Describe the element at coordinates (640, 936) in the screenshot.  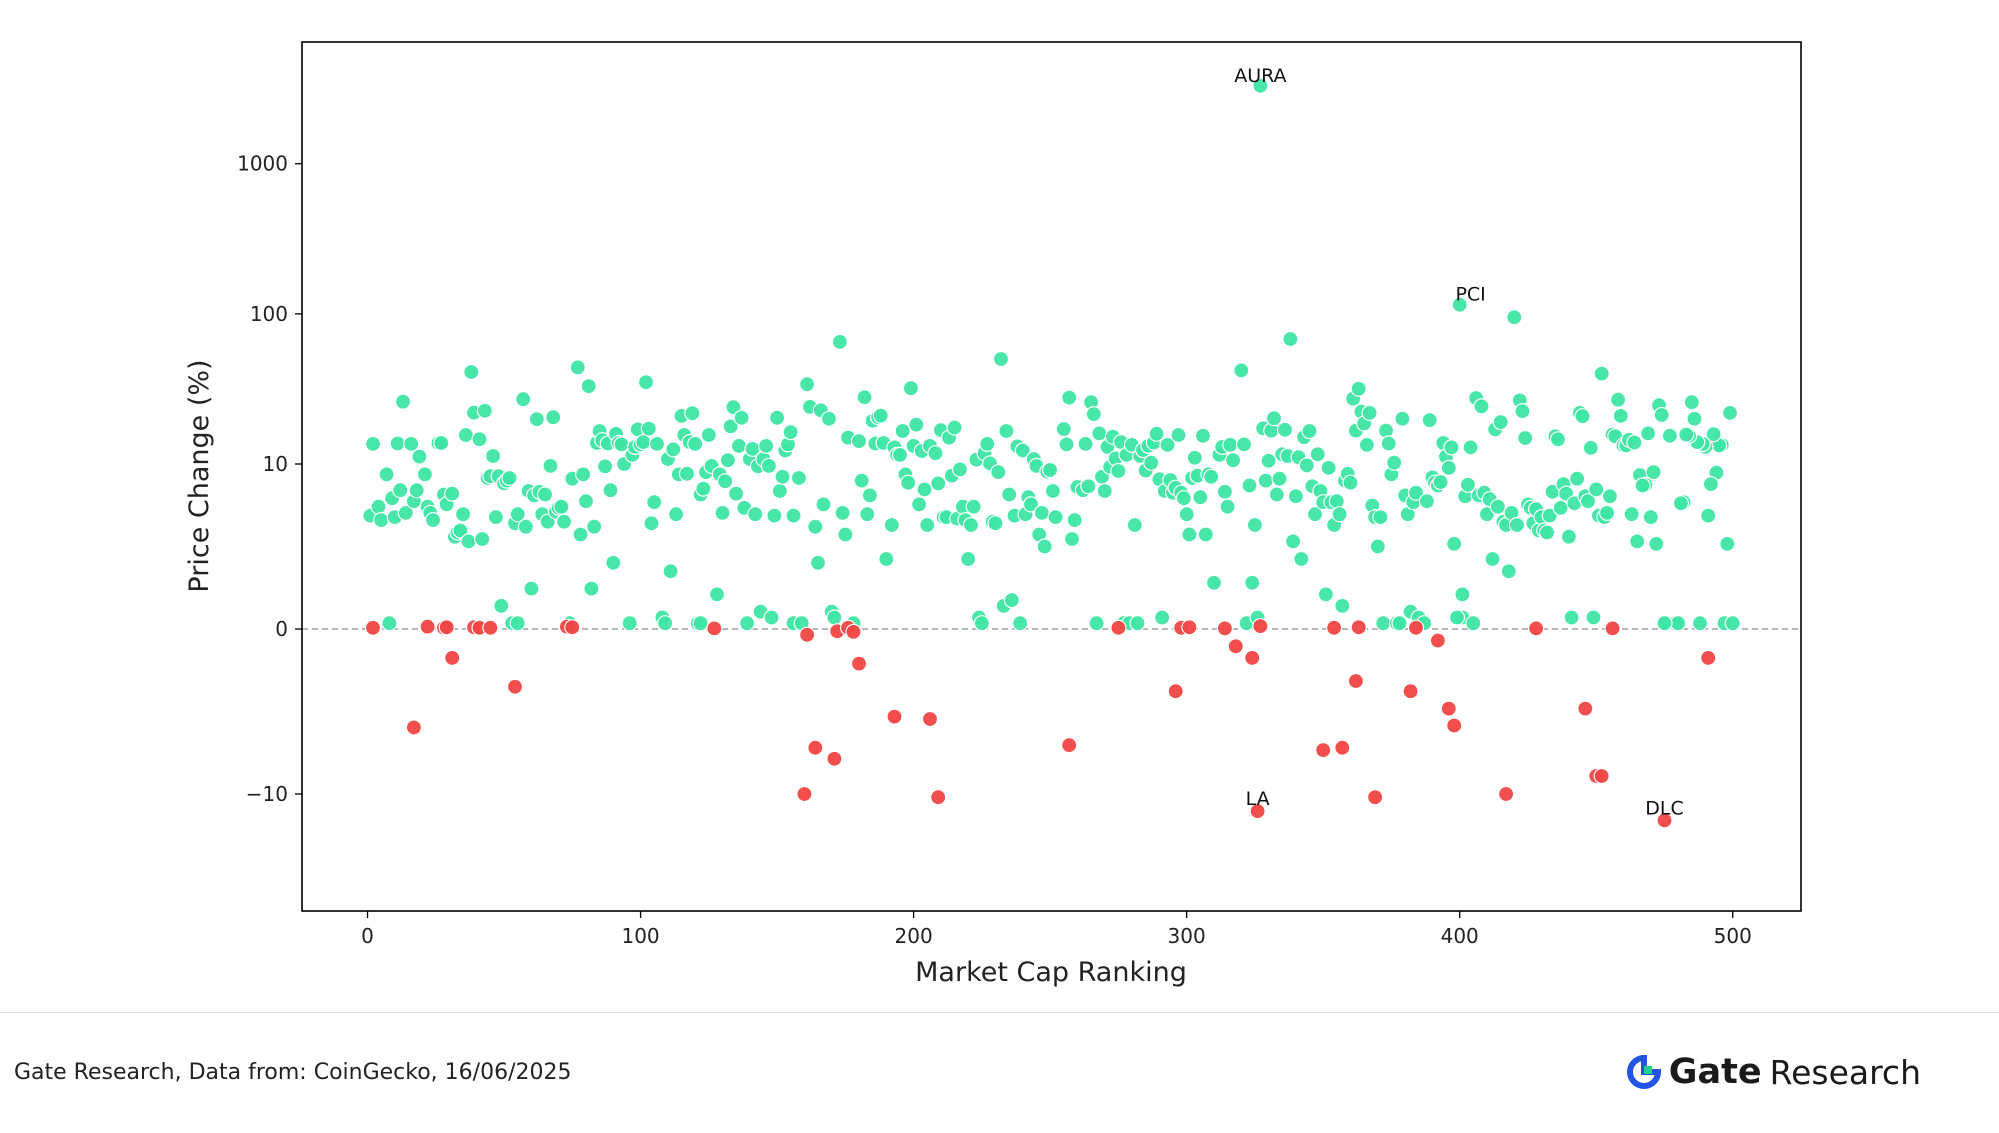
I see `x-tick-label: 100` at that location.